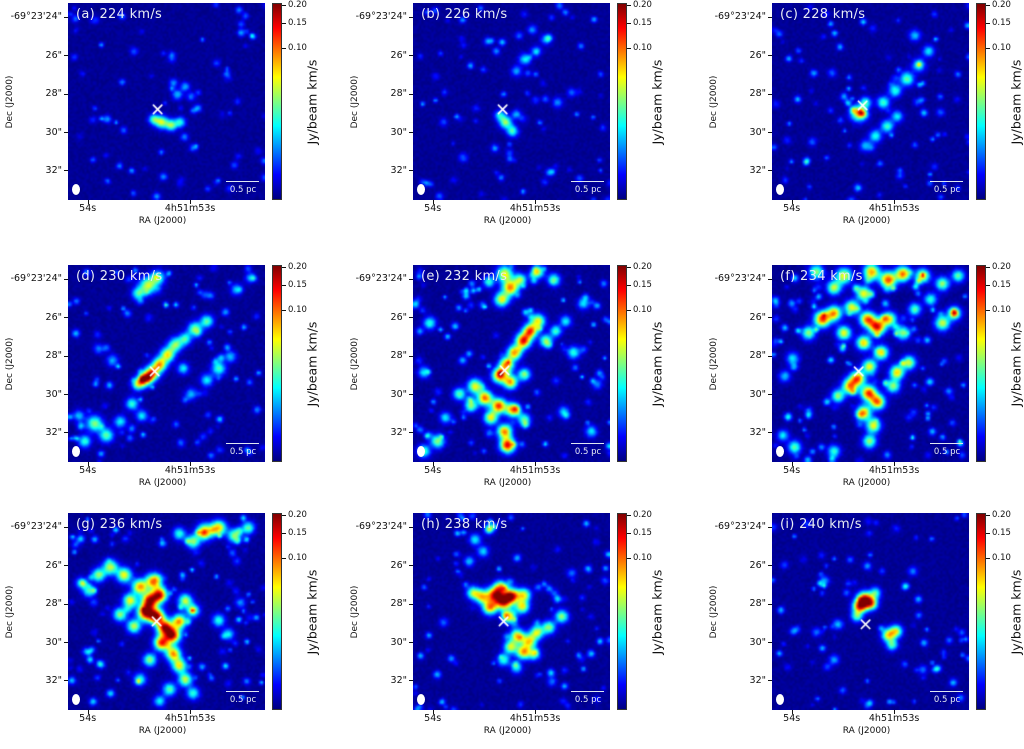 This screenshot has width=1024, height=749. Describe the element at coordinates (464, 276) in the screenshot. I see `panel-title: (e) 232 km/s` at that location.